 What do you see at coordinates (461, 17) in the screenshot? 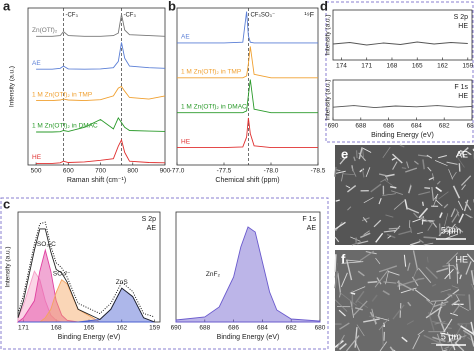
I see `corner-label: S 2p` at bounding box center [461, 17].